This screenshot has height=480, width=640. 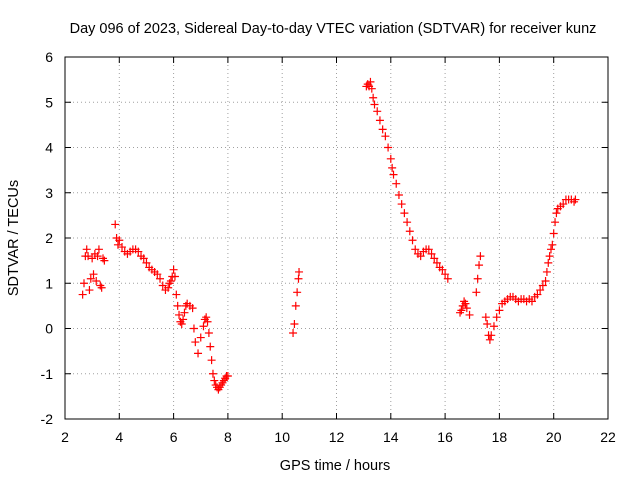 I want to click on y-tick-label: 2, so click(x=49, y=238).